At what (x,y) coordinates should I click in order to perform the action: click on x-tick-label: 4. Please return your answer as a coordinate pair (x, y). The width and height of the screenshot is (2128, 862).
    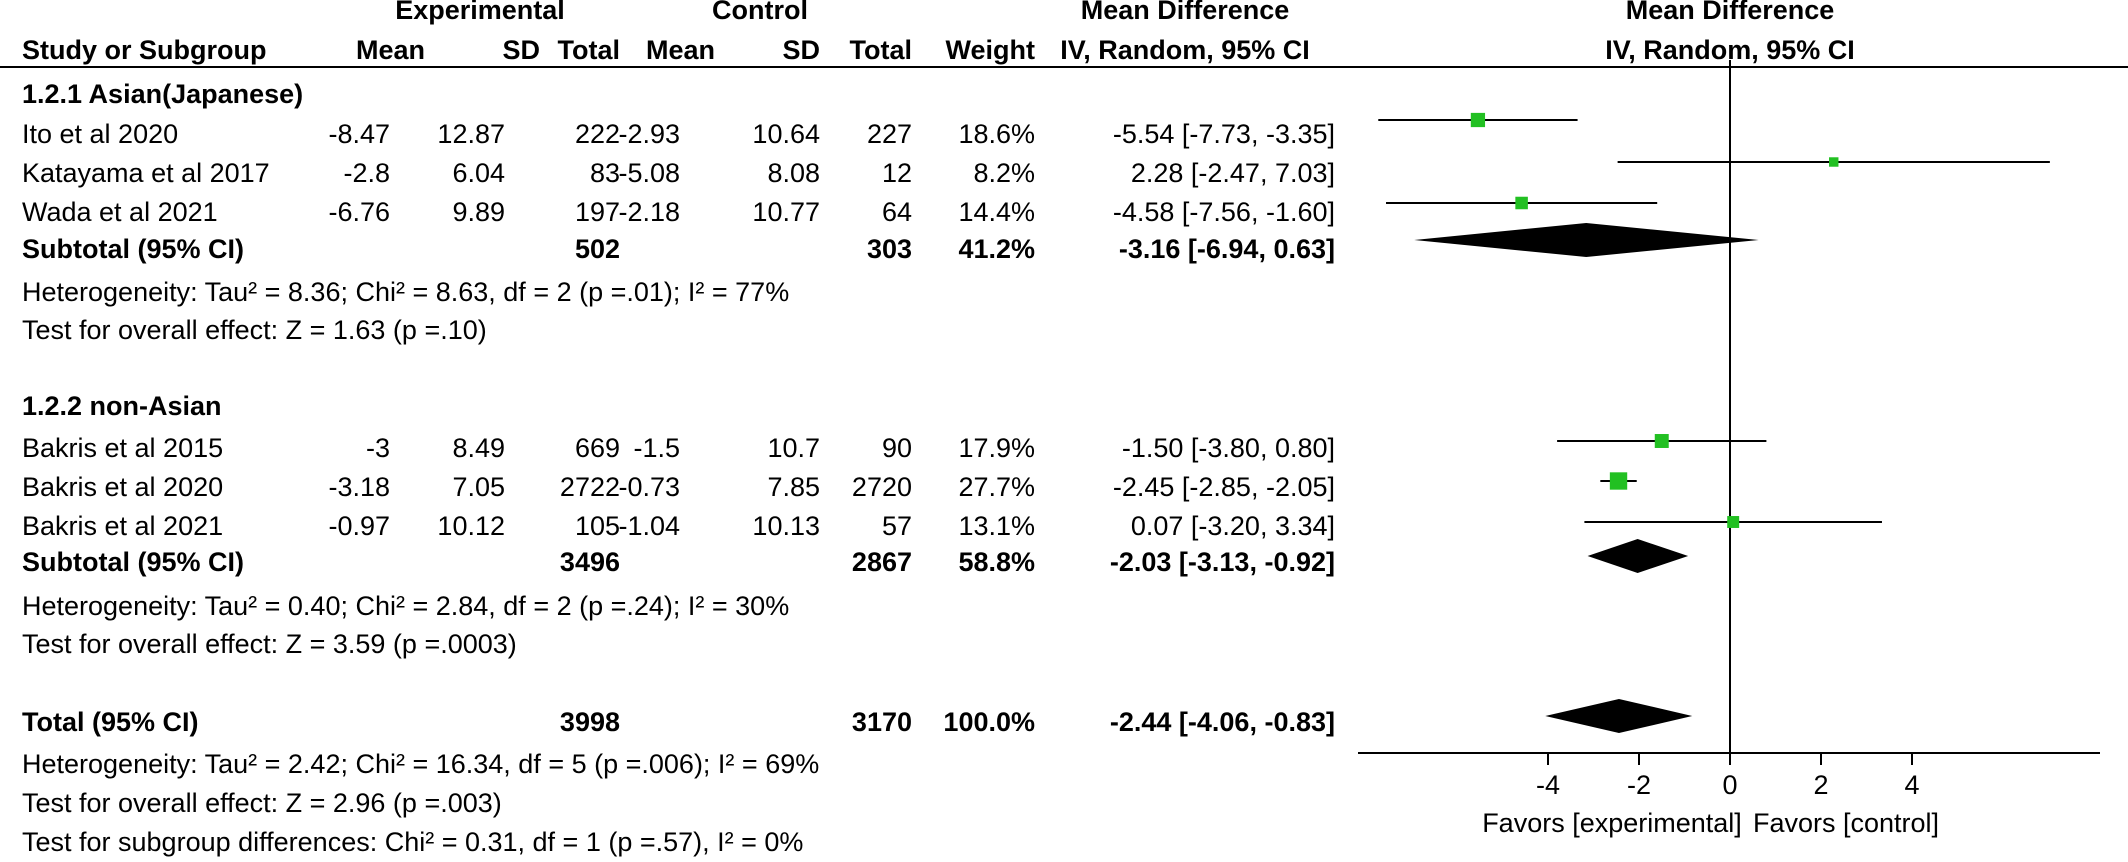
    Looking at the image, I should click on (1911, 785).